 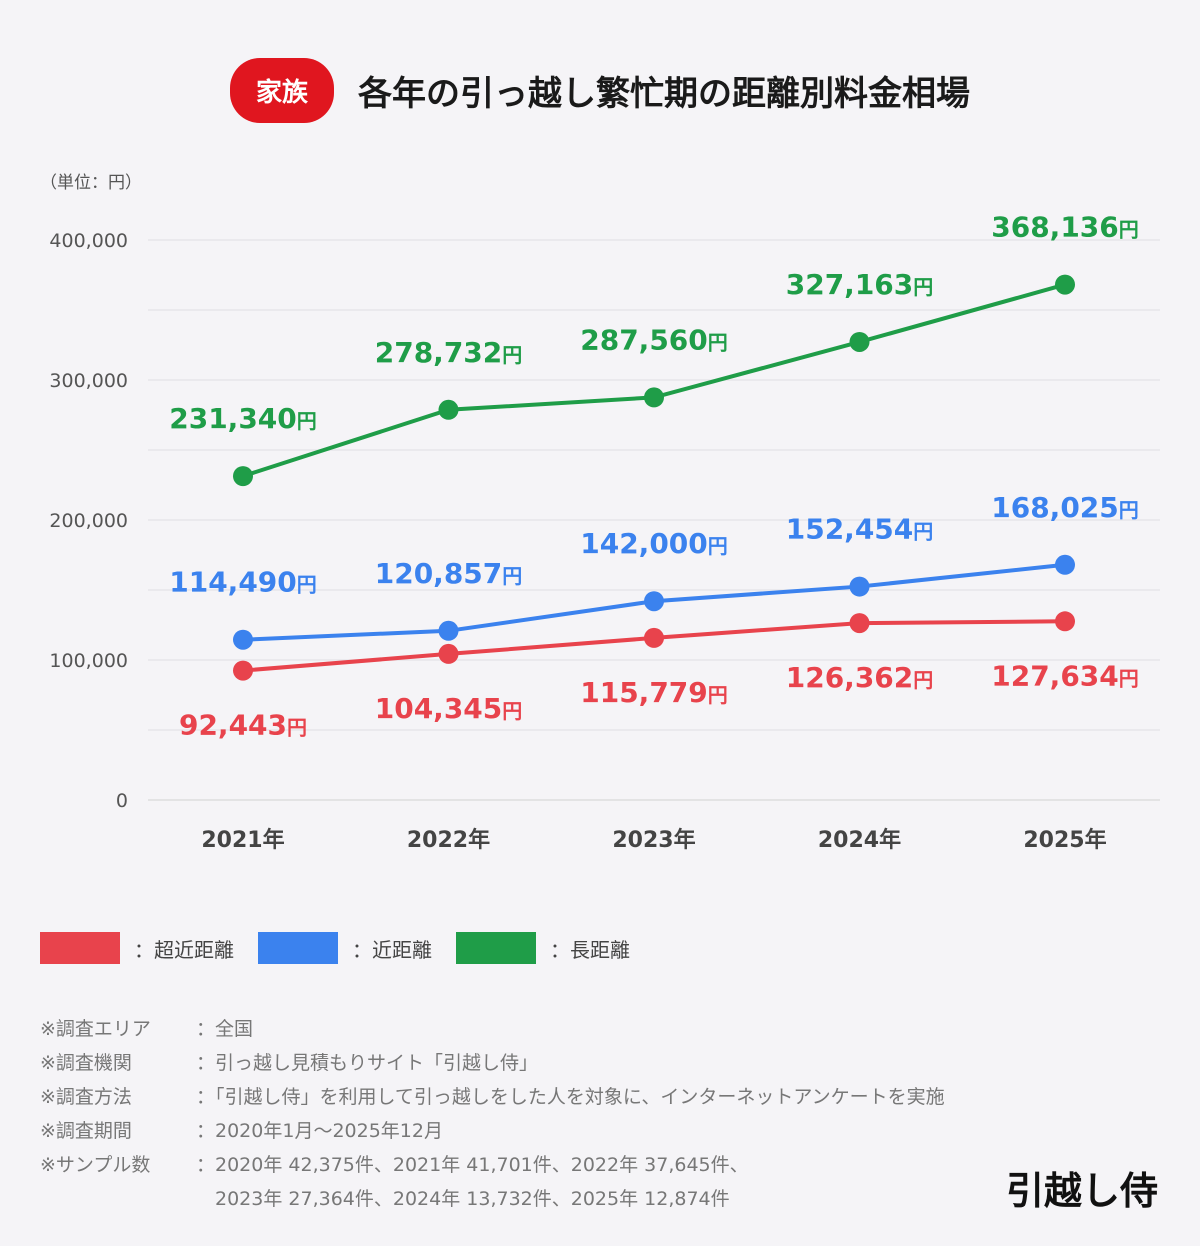 I want to click on y-tick-label: 300,000, so click(x=88, y=381).